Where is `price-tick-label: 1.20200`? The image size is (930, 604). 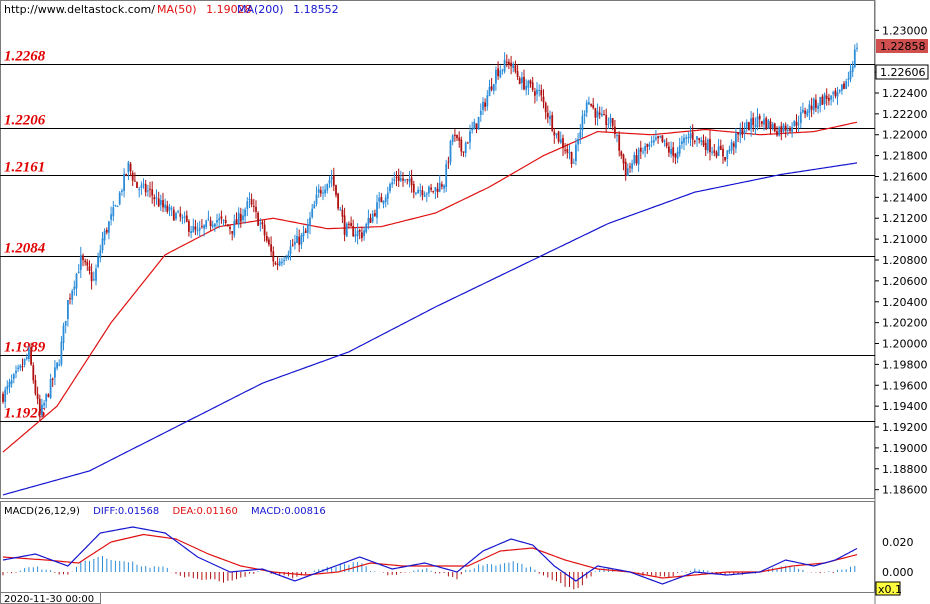 price-tick-label: 1.20200 is located at coordinates (905, 323).